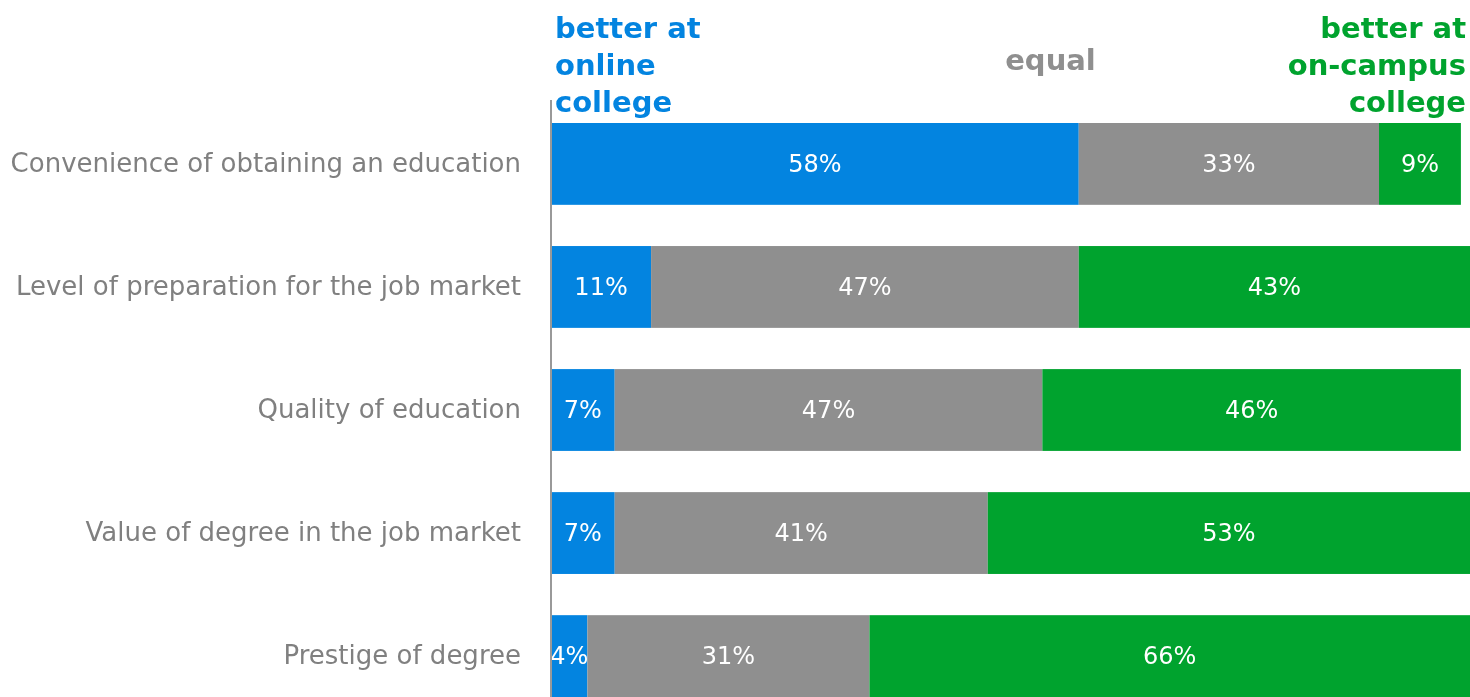 This screenshot has height=697, width=1470. I want to click on data-label: 9%, so click(1419, 164).